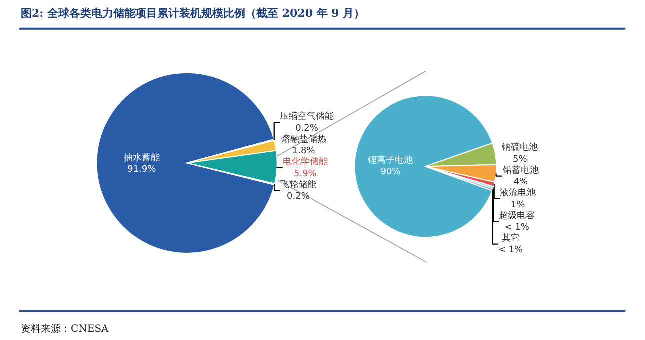 This screenshot has height=340, width=645. What do you see at coordinates (307, 116) in the screenshot?
I see `slice-label: 压缩空气储能` at bounding box center [307, 116].